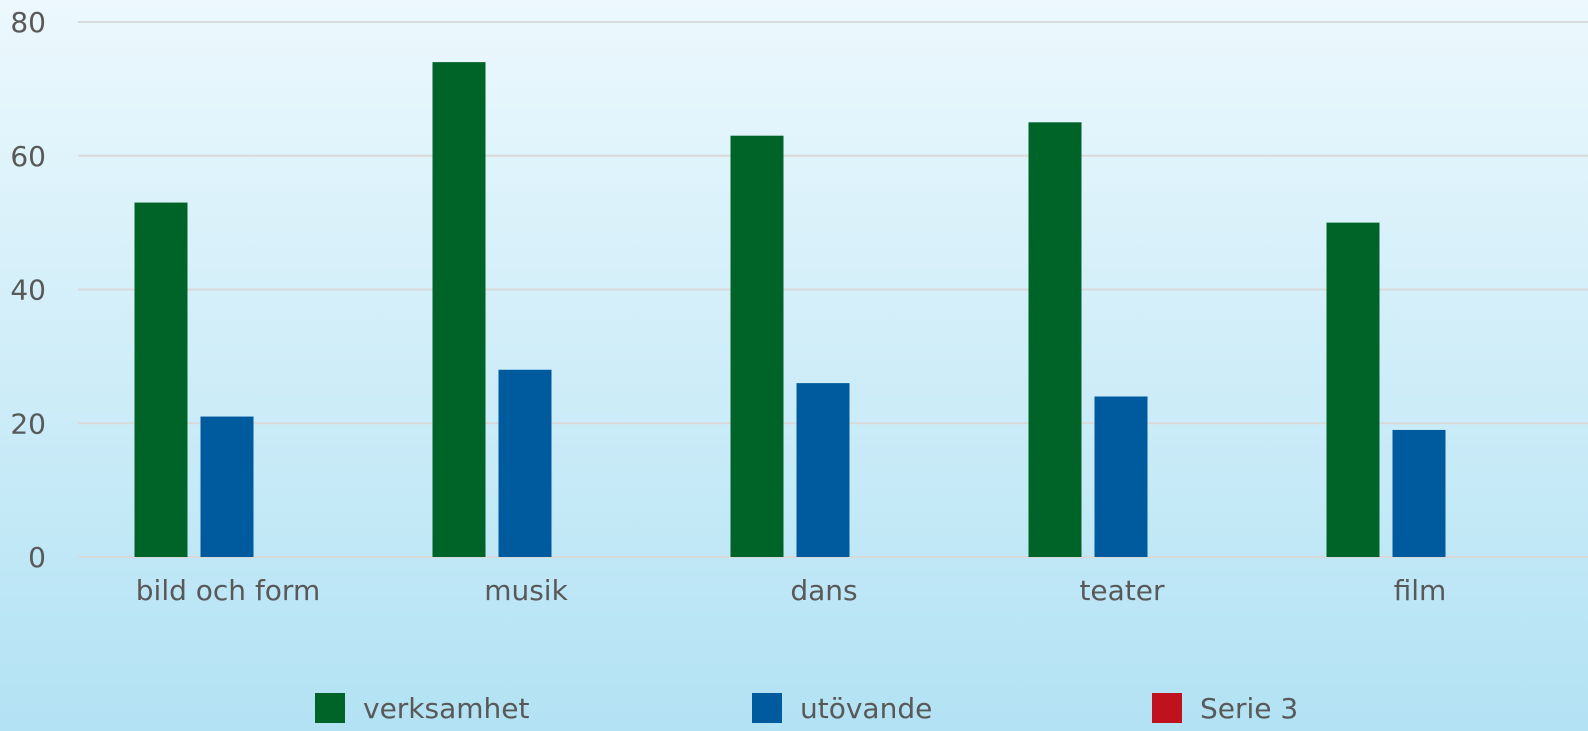 The height and width of the screenshot is (731, 1588). I want to click on y-tick-label: 20, so click(28, 423).